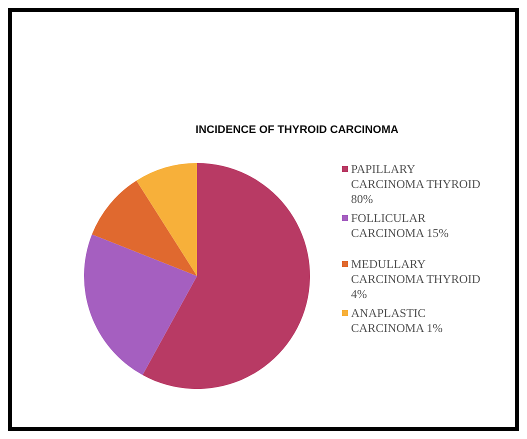 This screenshot has height=439, width=527. What do you see at coordinates (297, 130) in the screenshot?
I see `chart-title: INCIDENCE OF THYROID CARCINOMA` at bounding box center [297, 130].